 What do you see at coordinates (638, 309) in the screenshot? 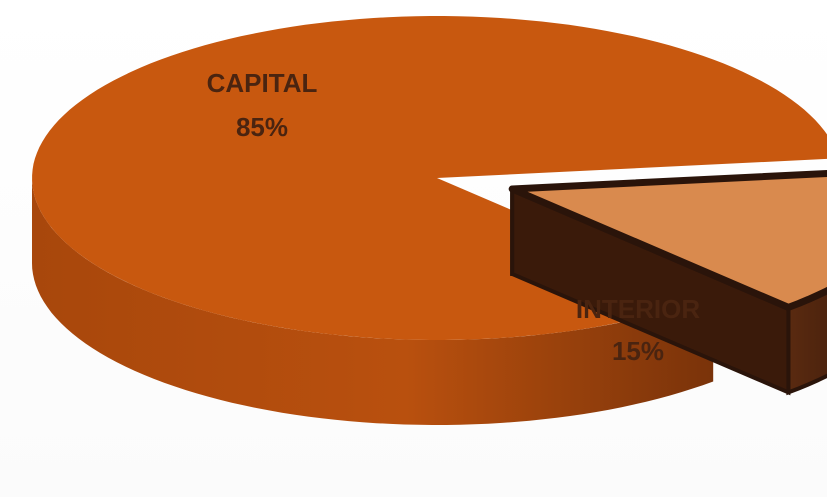
I see `slice-label-interior: INTERIOR` at bounding box center [638, 309].